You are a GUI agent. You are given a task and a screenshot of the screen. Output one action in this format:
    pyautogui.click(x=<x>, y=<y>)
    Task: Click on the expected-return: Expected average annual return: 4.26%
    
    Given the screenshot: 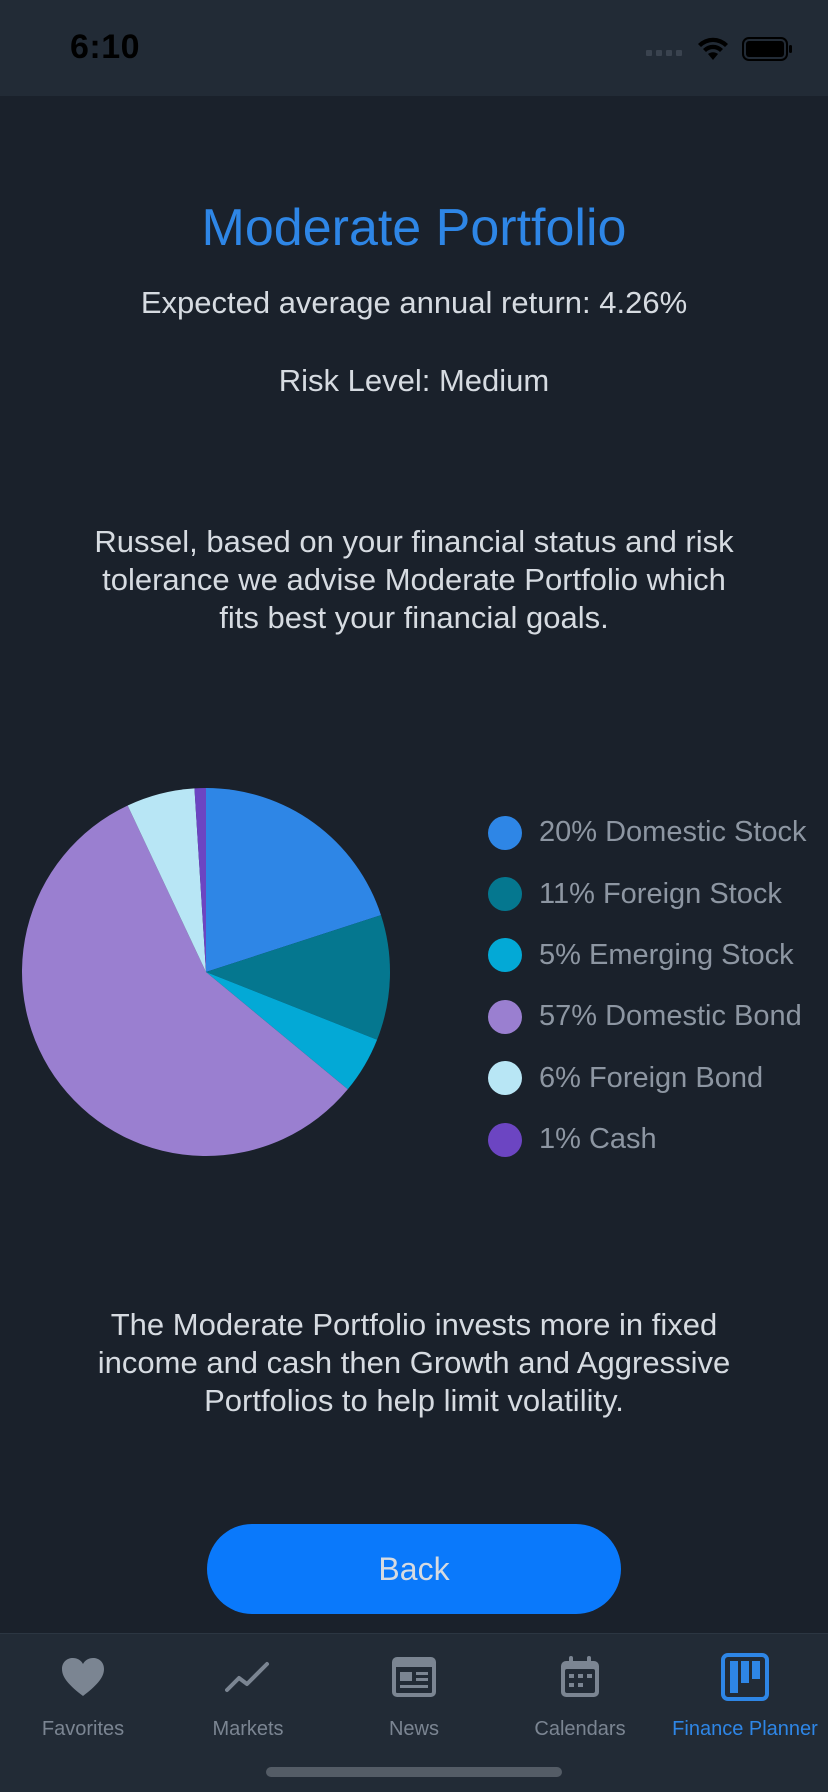 What is the action you would take?
    pyautogui.click(x=414, y=302)
    